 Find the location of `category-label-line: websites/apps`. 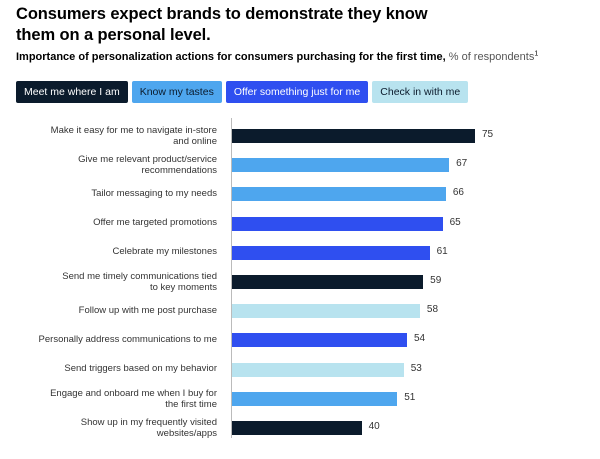

category-label-line: websites/apps is located at coordinates (186, 433).